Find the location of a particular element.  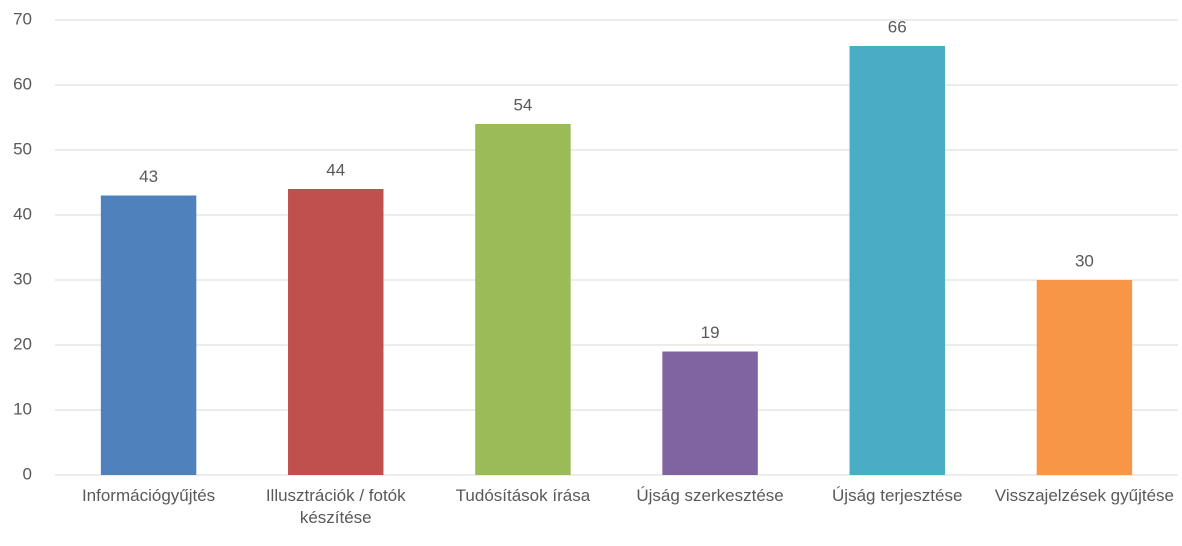

x-tick-label-box: Újság szerkesztése is located at coordinates (710, 495).